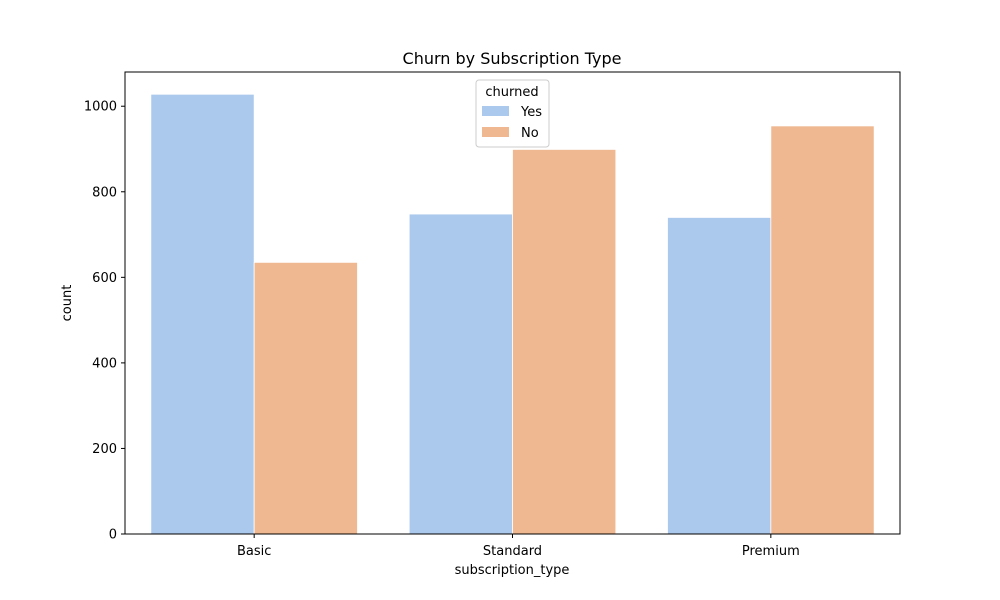  What do you see at coordinates (530, 133) in the screenshot?
I see `legend-label-no: No` at bounding box center [530, 133].